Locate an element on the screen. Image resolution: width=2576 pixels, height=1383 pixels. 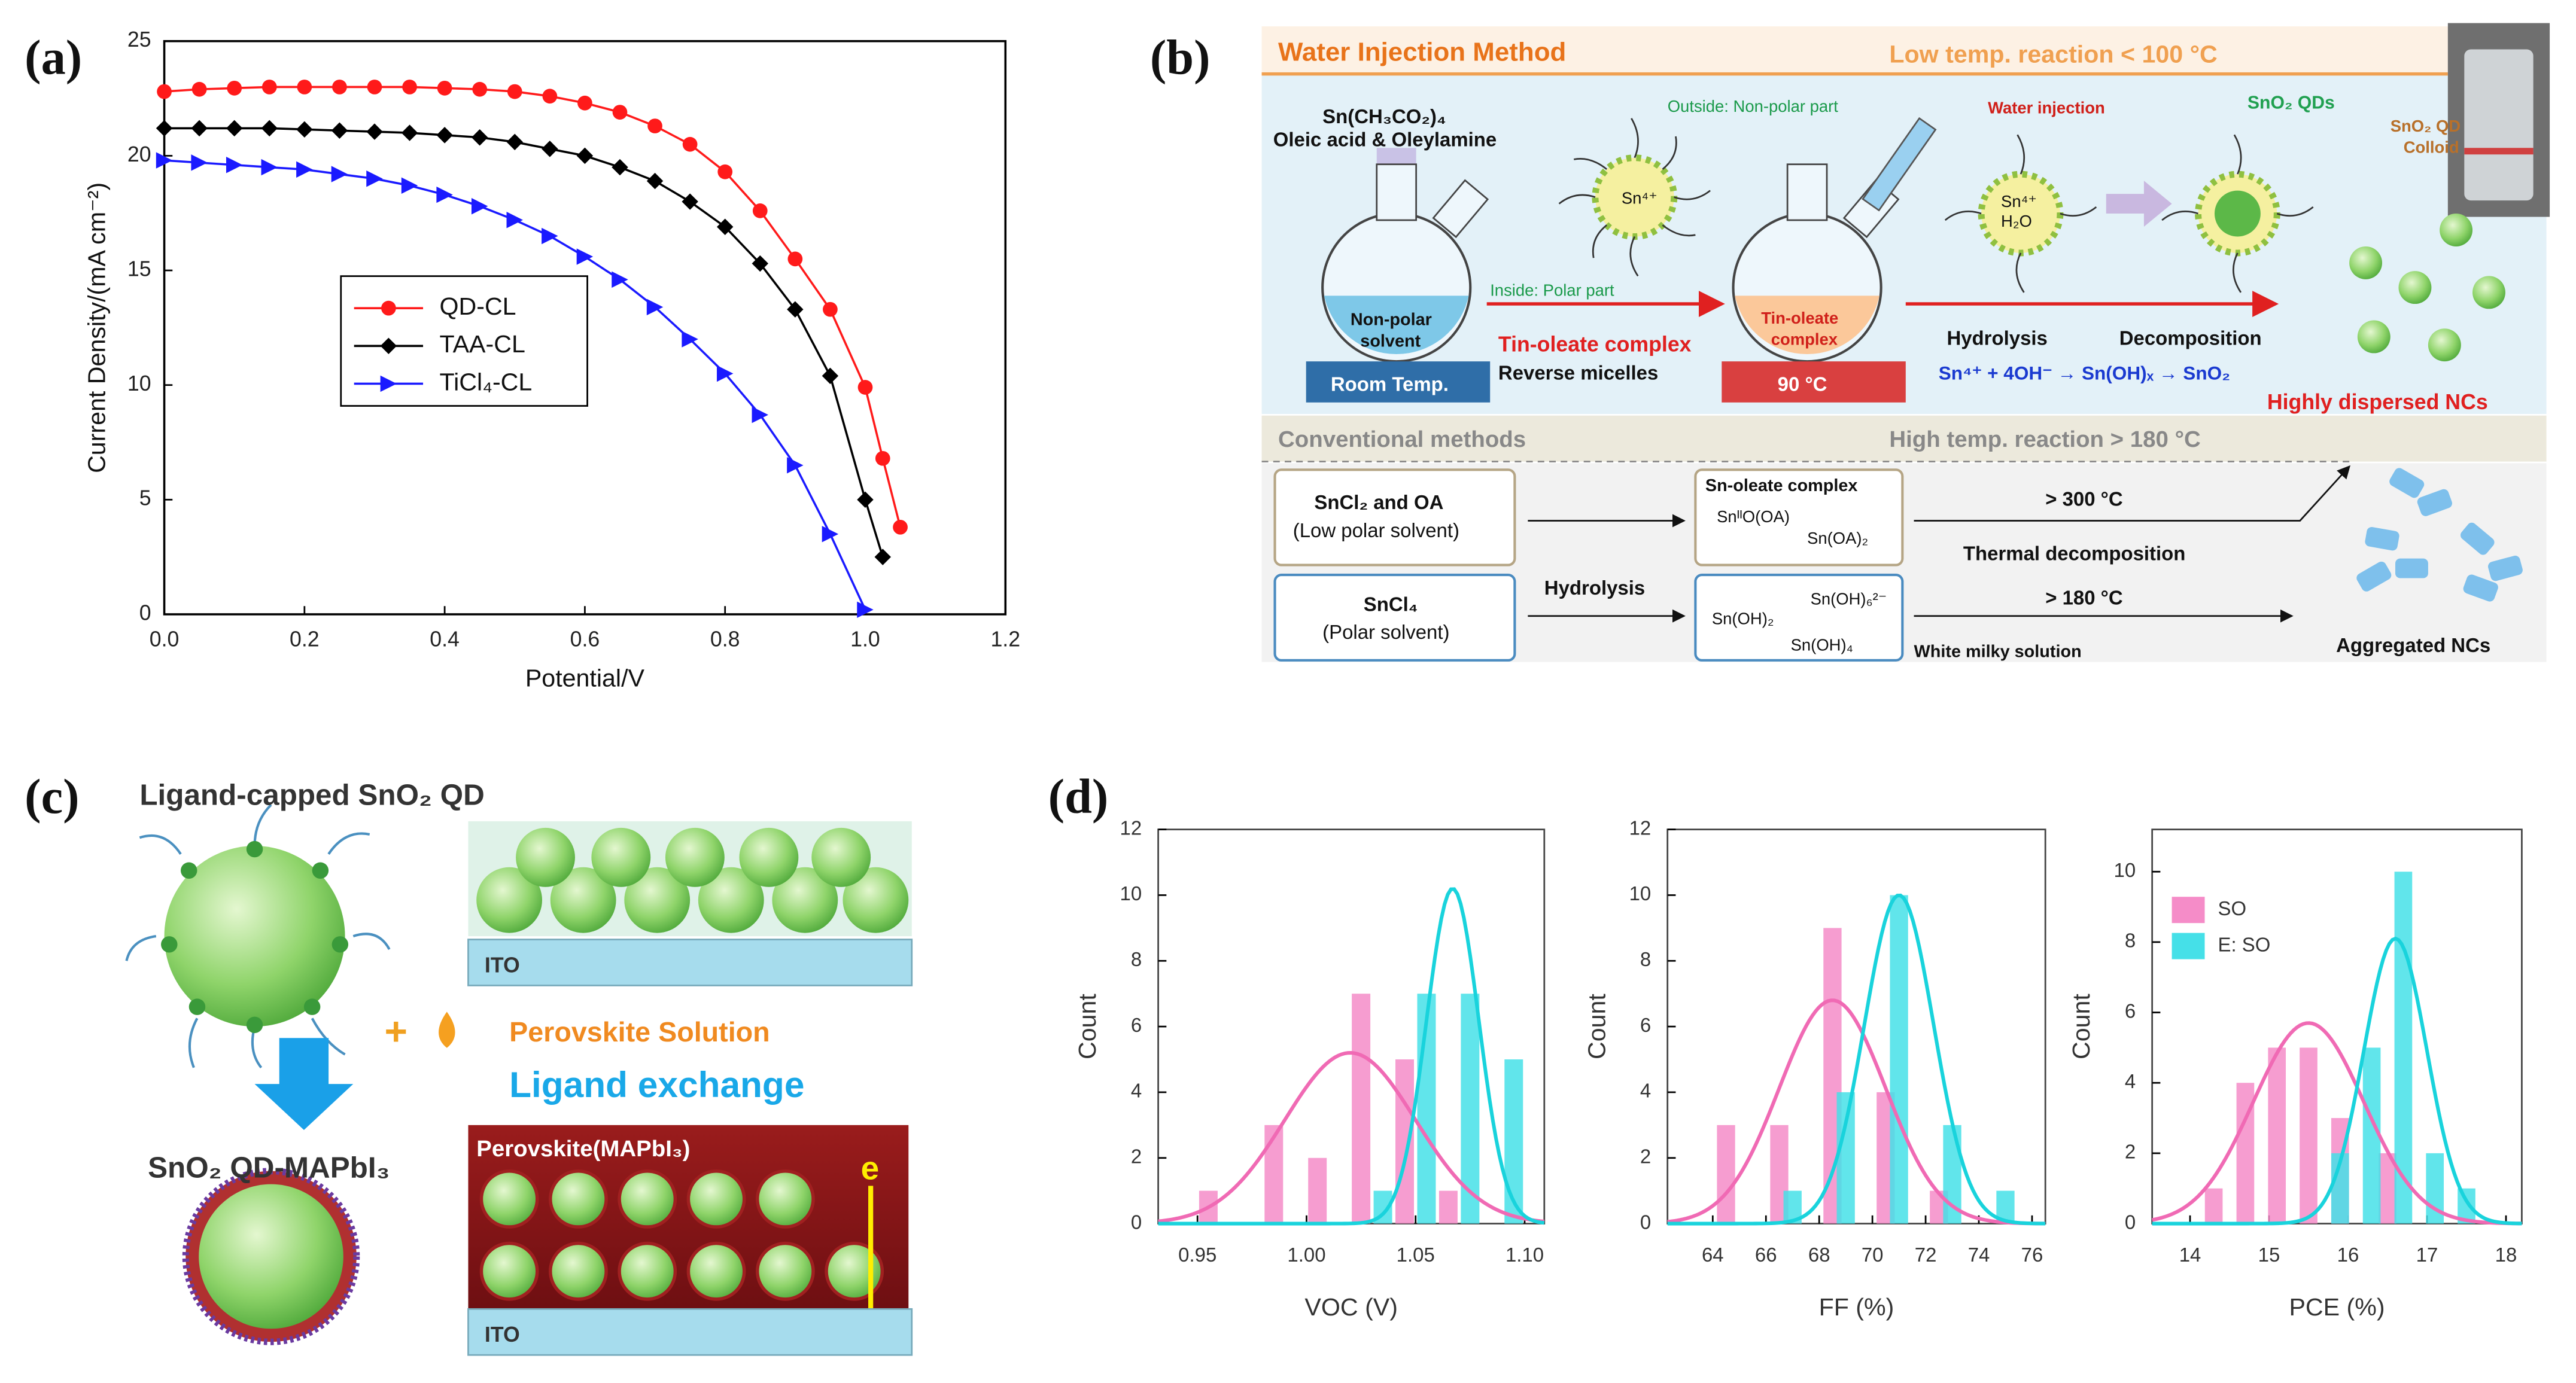
diagram-text: Thermal decomposition is located at coordinates (2074, 553).